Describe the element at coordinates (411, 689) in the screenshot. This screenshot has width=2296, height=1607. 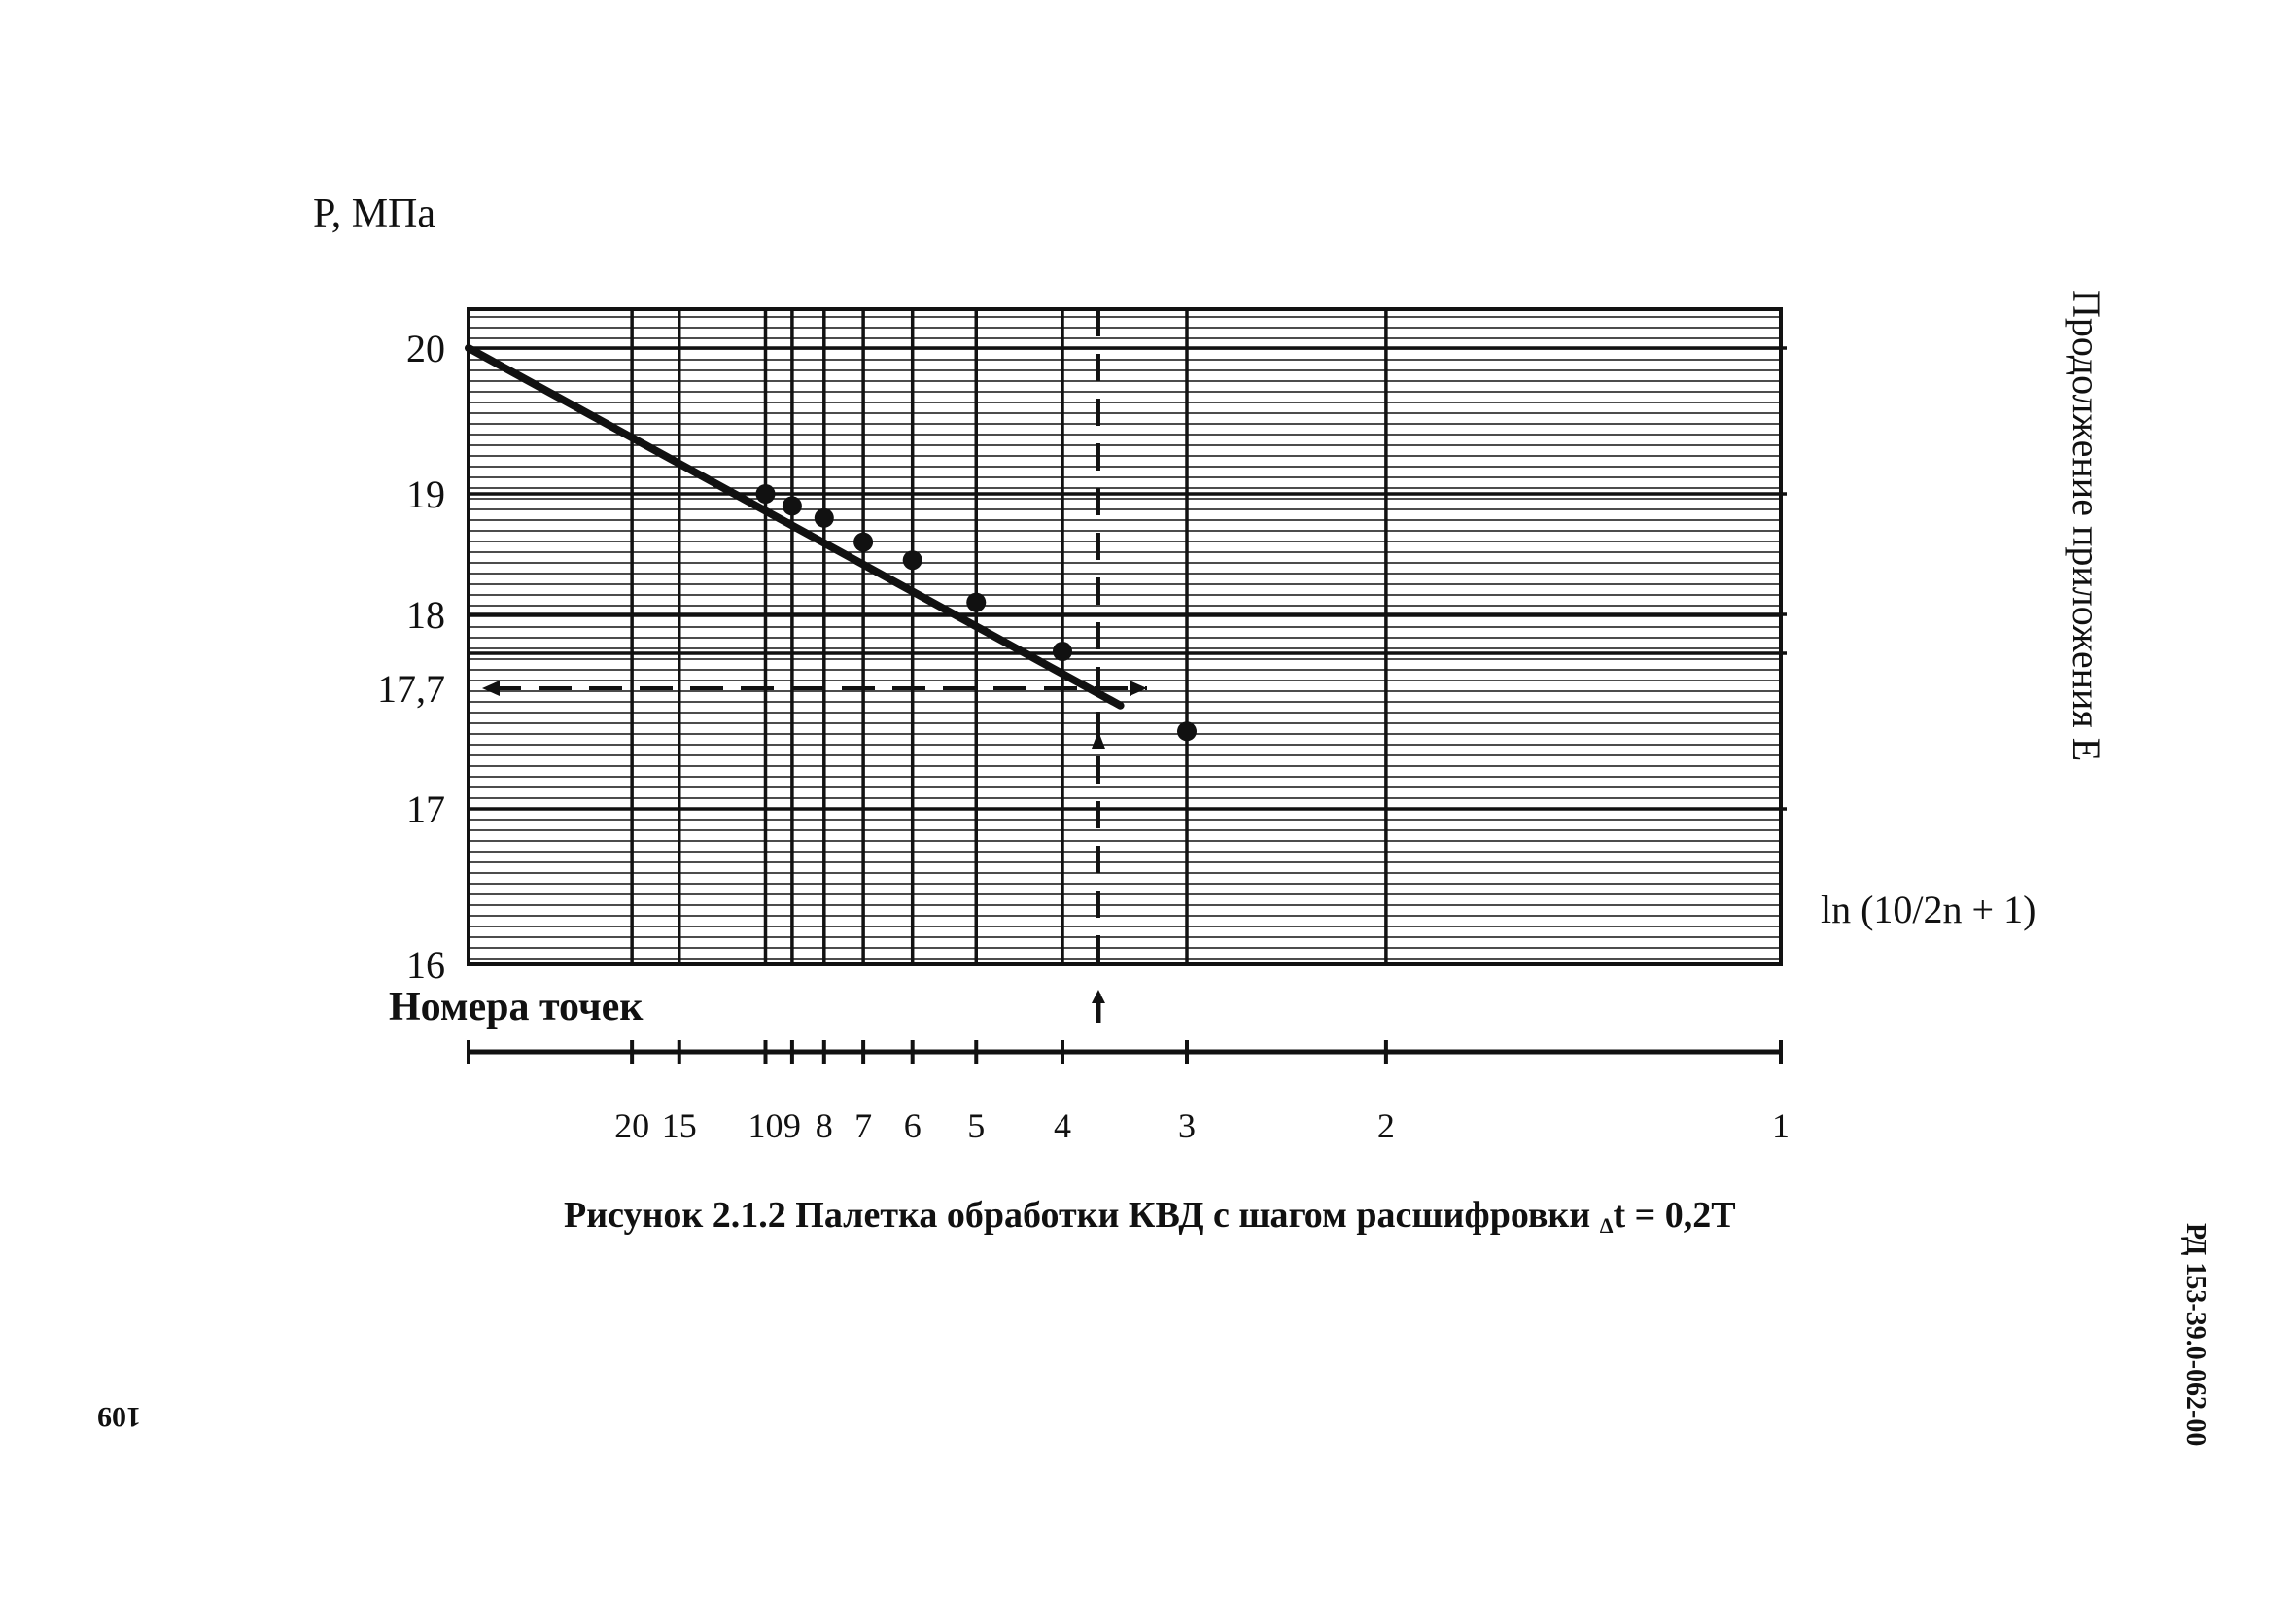
I see `y-tick-label: 17,7` at that location.